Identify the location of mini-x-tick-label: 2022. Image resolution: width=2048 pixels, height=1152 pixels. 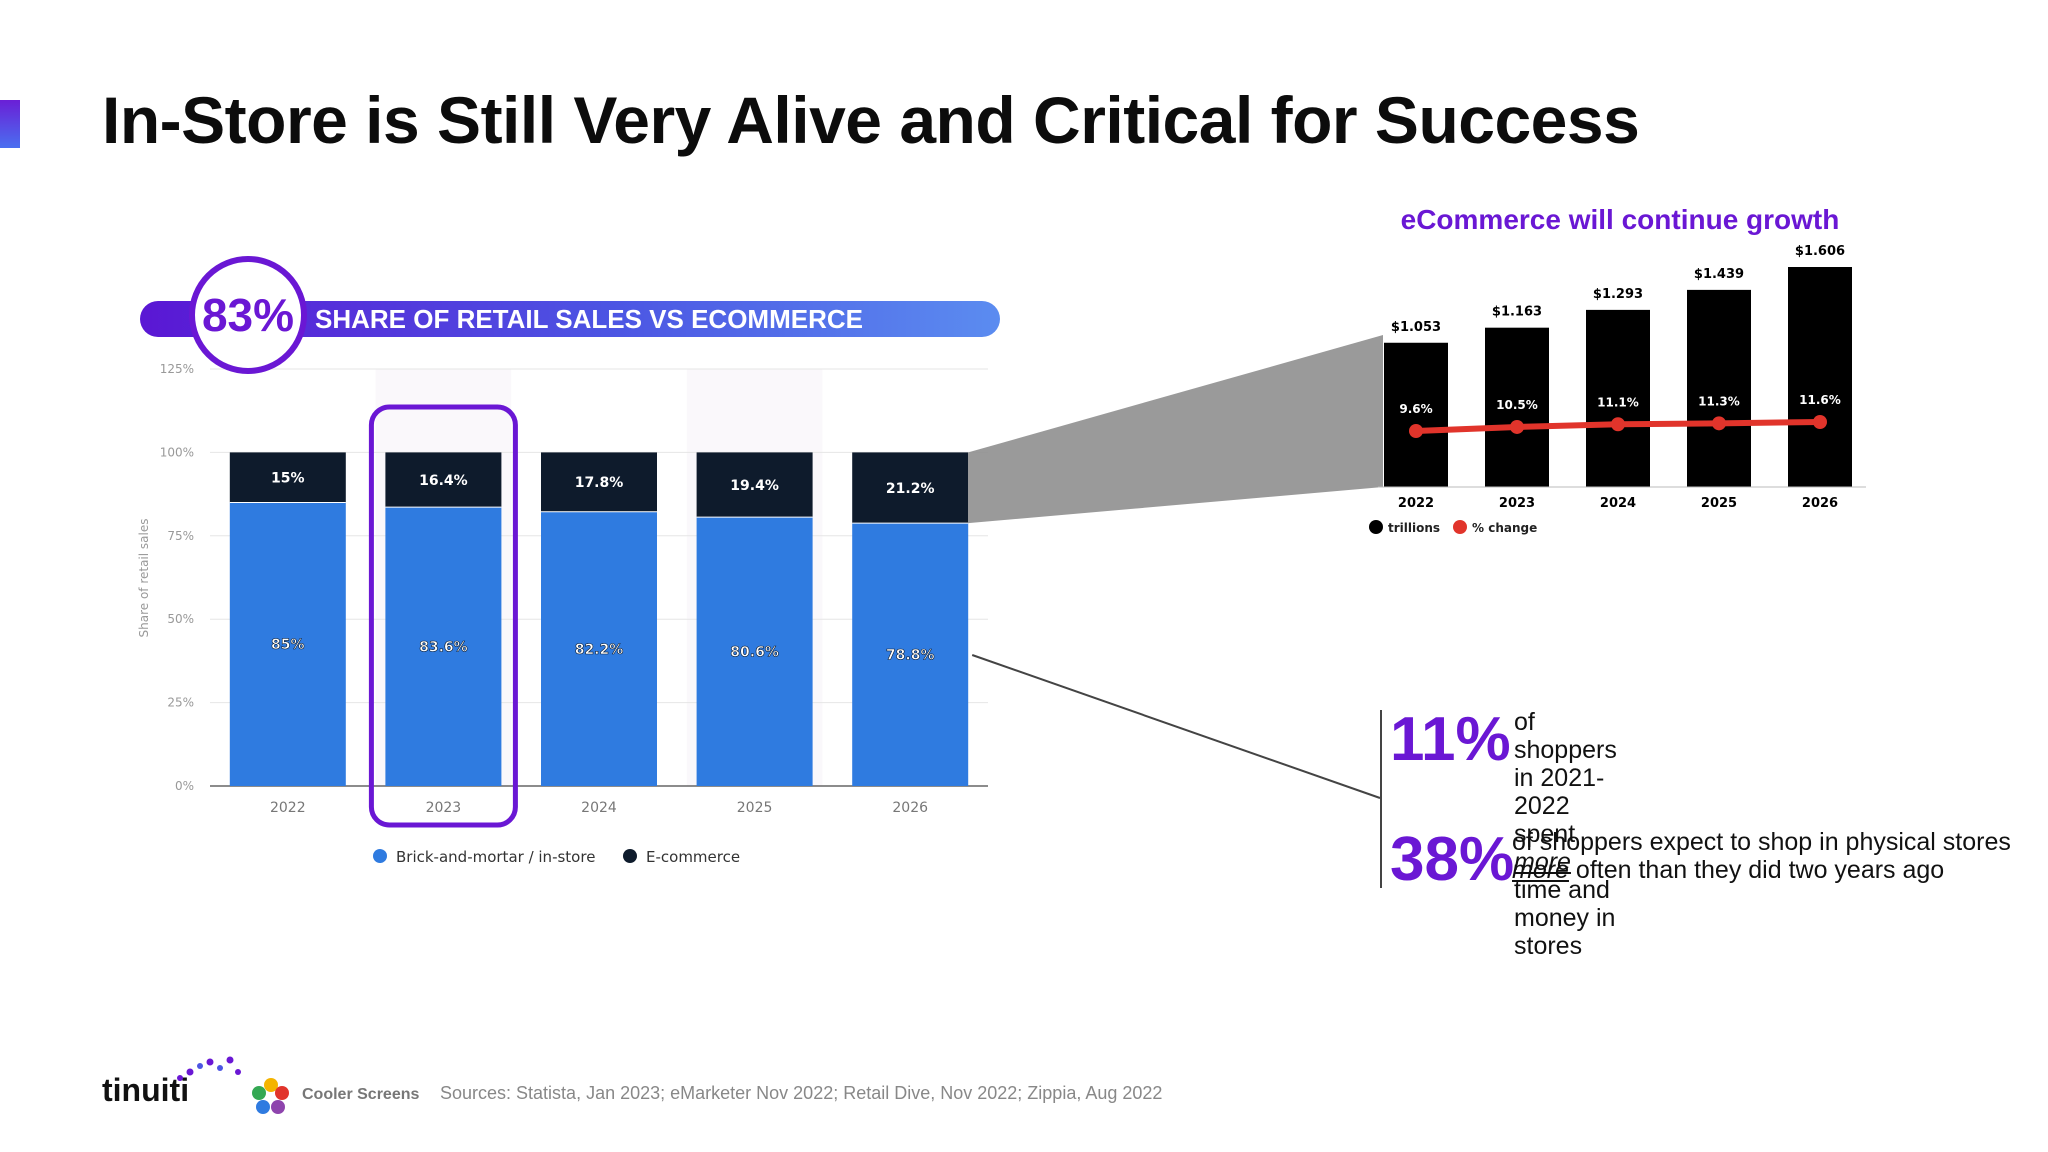
(1416, 503).